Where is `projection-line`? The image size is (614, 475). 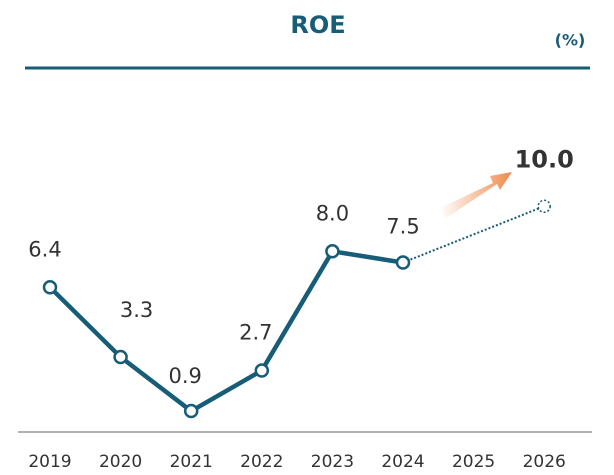
projection-line is located at coordinates (473, 234).